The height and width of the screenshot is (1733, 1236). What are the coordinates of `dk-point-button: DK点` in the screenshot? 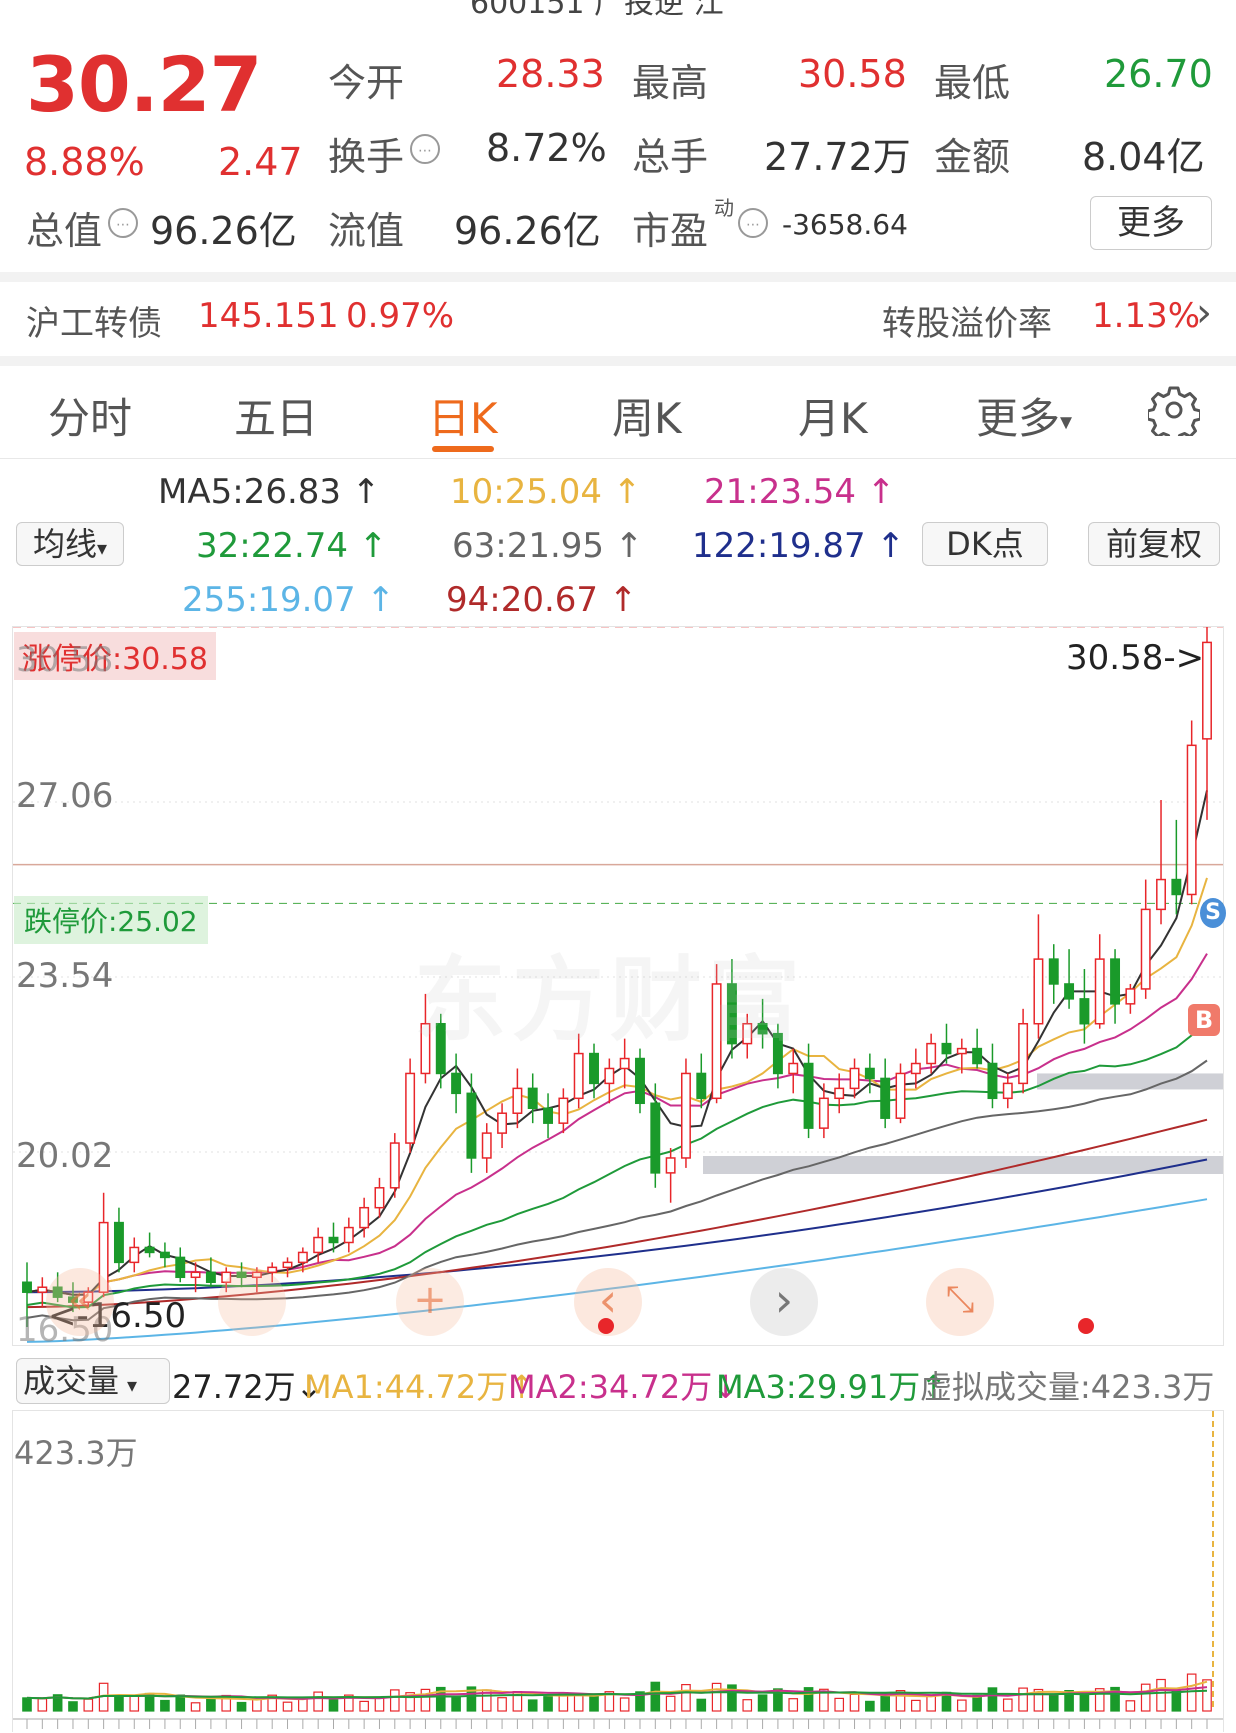 It's located at (985, 544).